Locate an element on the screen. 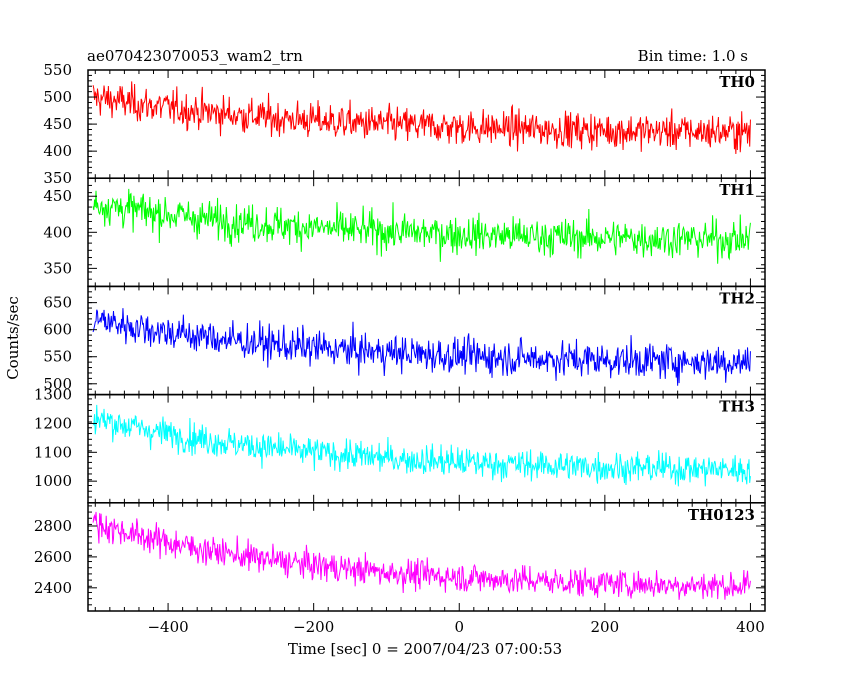 The height and width of the screenshot is (680, 850). y-axis-label: Counts/sec is located at coordinates (13, 338).